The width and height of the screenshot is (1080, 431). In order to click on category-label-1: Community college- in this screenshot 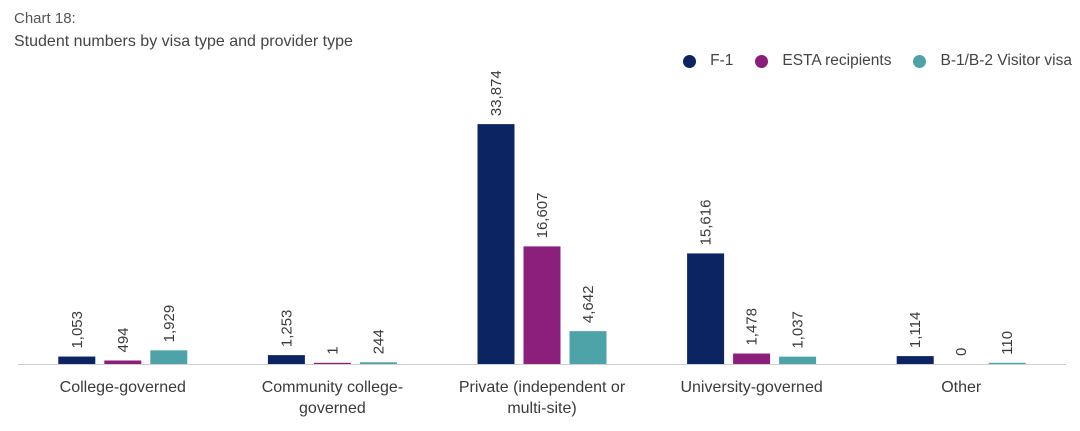, I will do `click(332, 387)`.